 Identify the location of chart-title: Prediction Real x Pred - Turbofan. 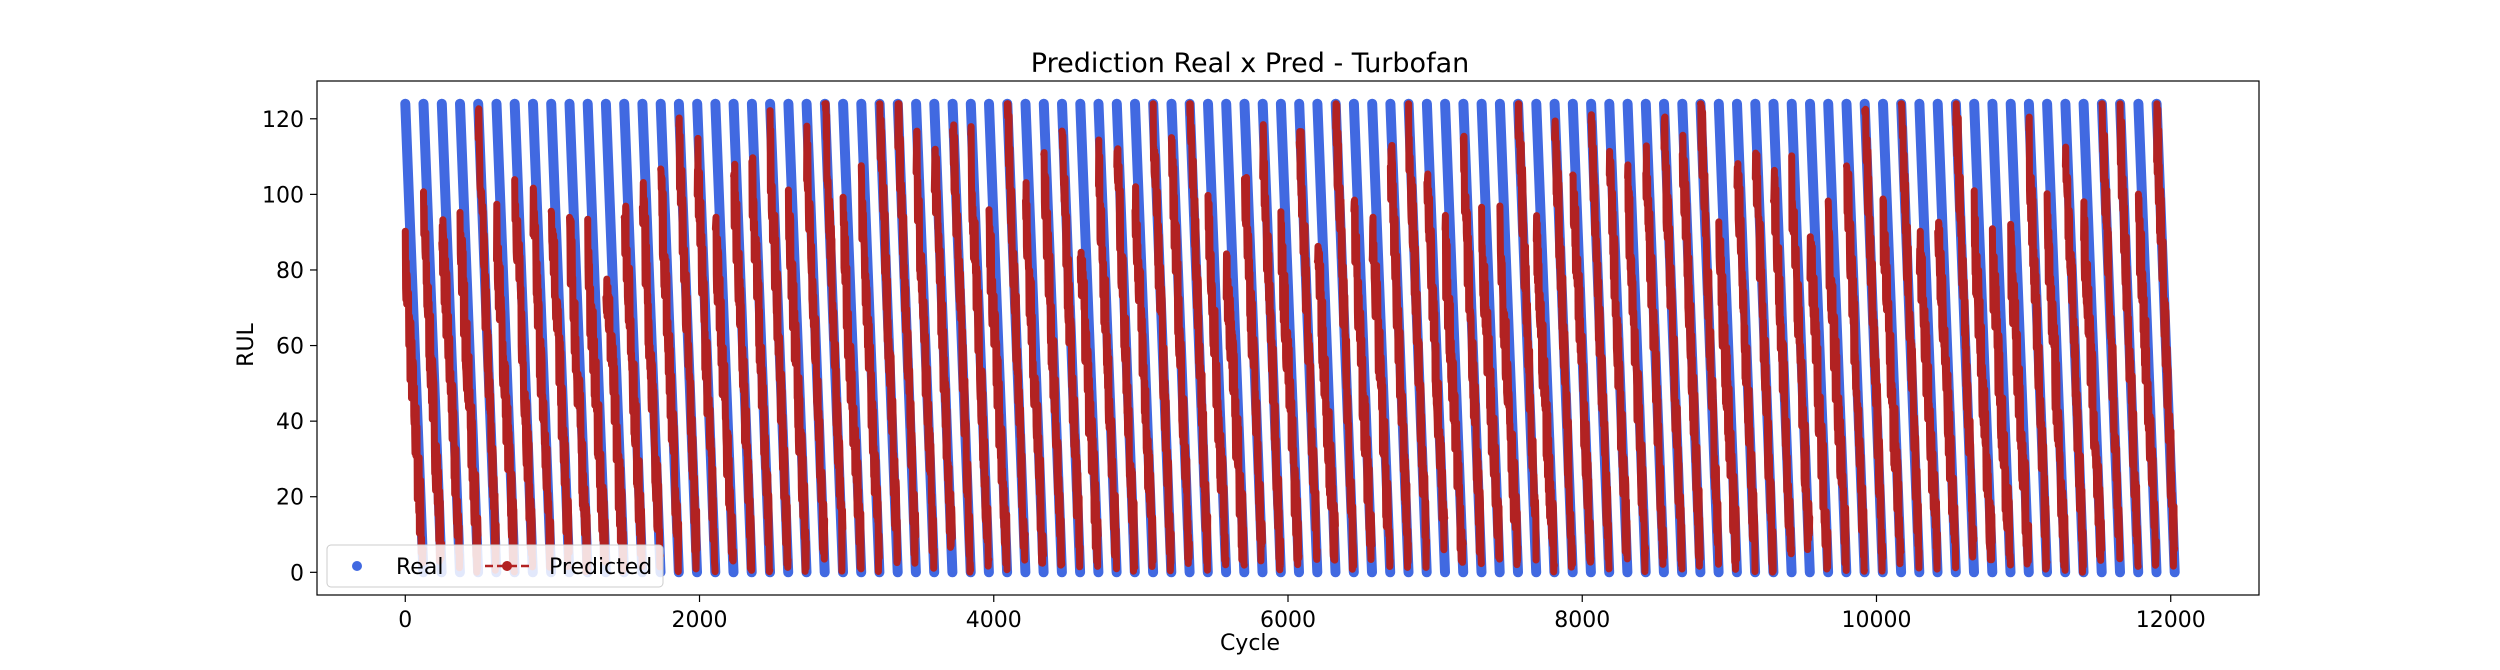
(1250, 63).